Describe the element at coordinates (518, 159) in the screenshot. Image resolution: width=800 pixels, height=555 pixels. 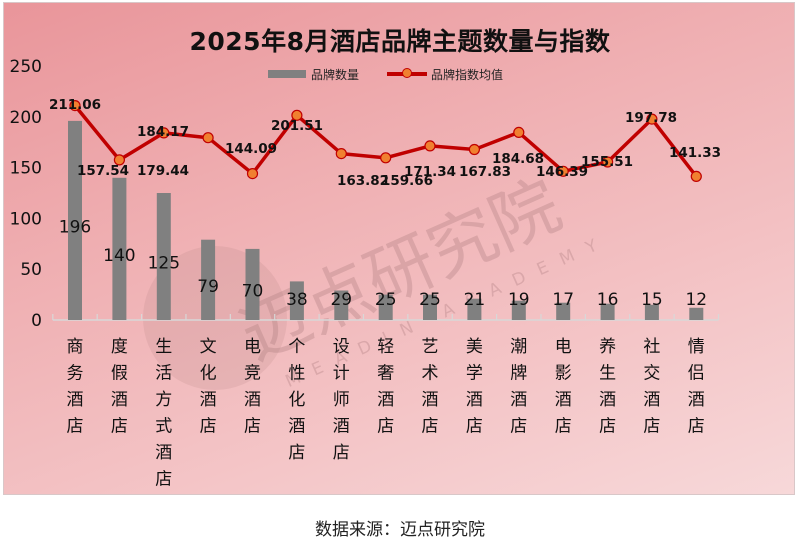
I see `line-value-label: 184.68` at that location.